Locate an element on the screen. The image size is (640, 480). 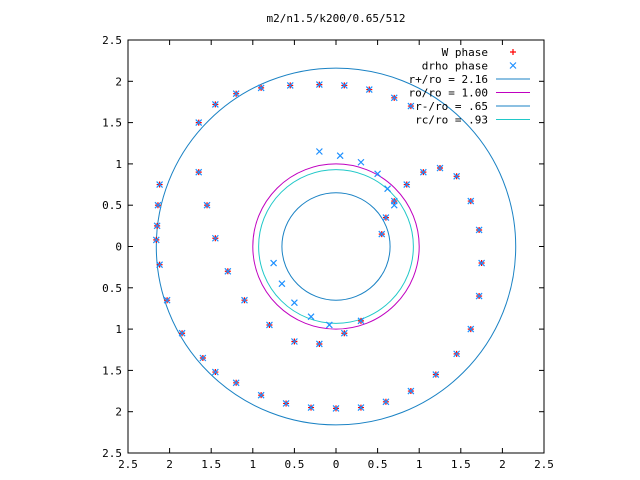
circle-r- is located at coordinates (336, 246).